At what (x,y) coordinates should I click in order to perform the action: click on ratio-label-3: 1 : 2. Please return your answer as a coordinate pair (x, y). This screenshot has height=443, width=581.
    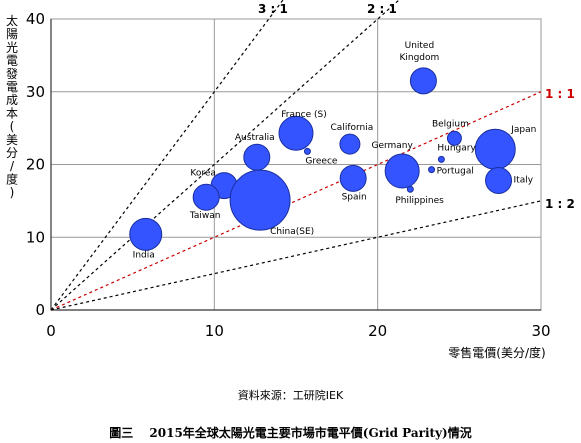
    Looking at the image, I should click on (560, 204).